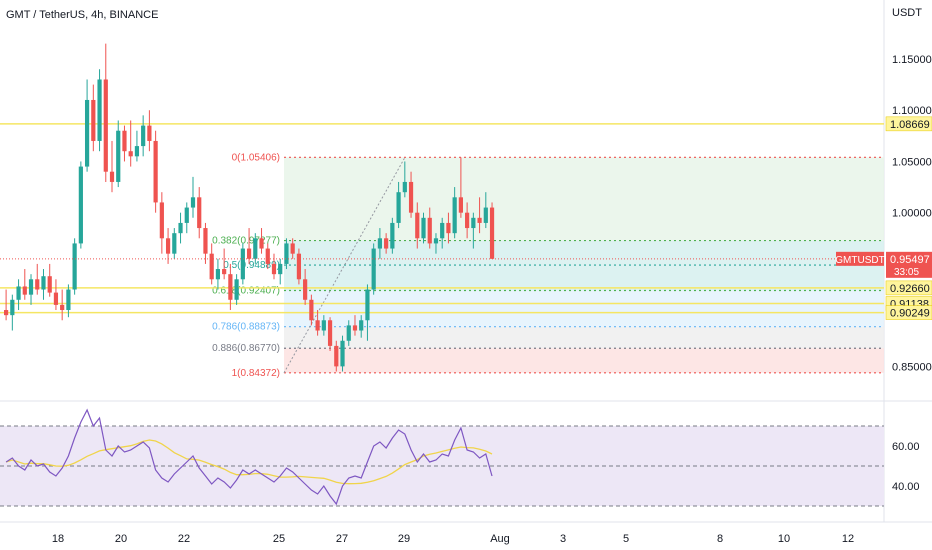 The width and height of the screenshot is (932, 550). I want to click on level-tag-bg, so click(908, 124).